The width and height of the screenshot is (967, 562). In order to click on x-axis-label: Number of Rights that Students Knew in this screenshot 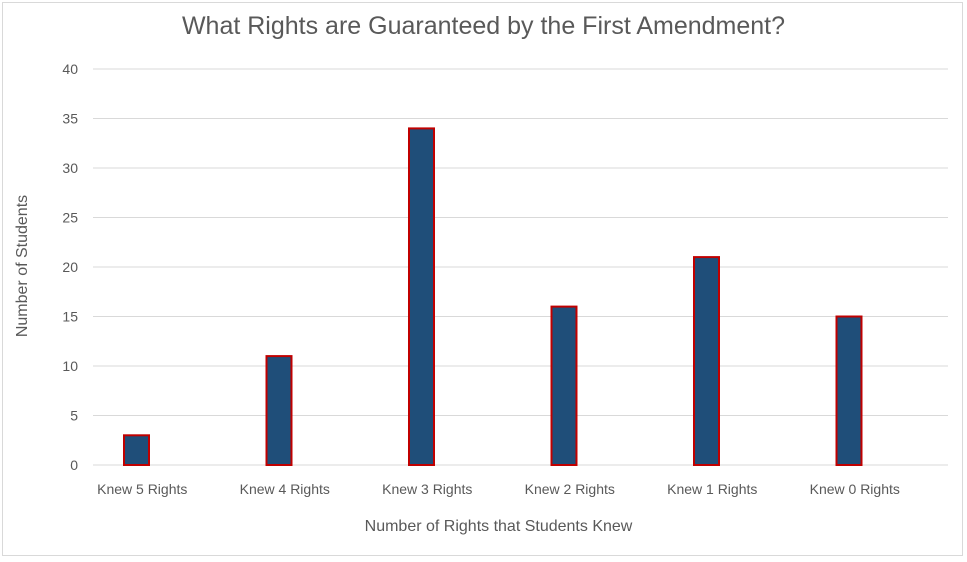, I will do `click(498, 526)`.